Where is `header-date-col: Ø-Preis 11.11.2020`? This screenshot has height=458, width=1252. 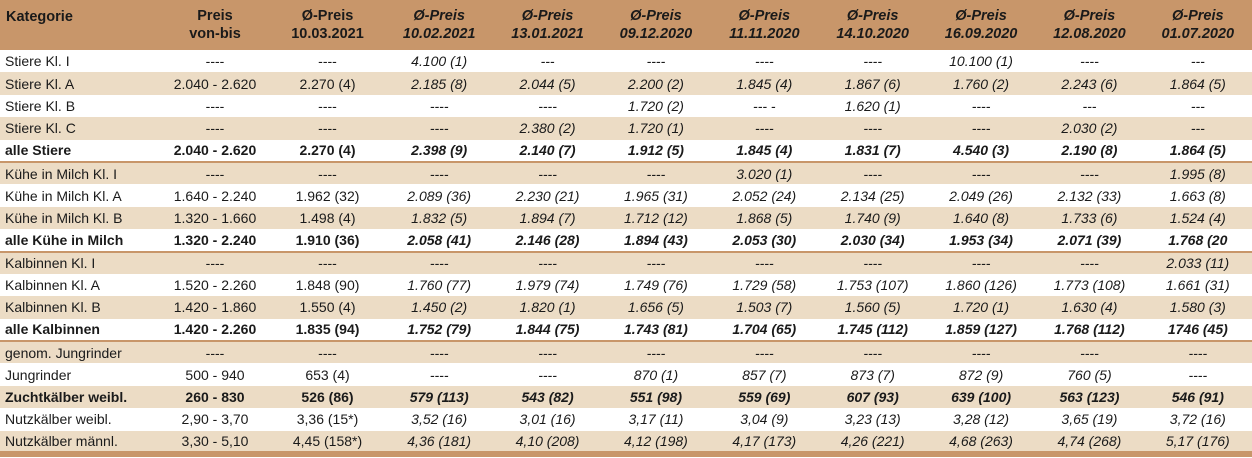 header-date-col: Ø-Preis 11.11.2020 is located at coordinates (764, 25).